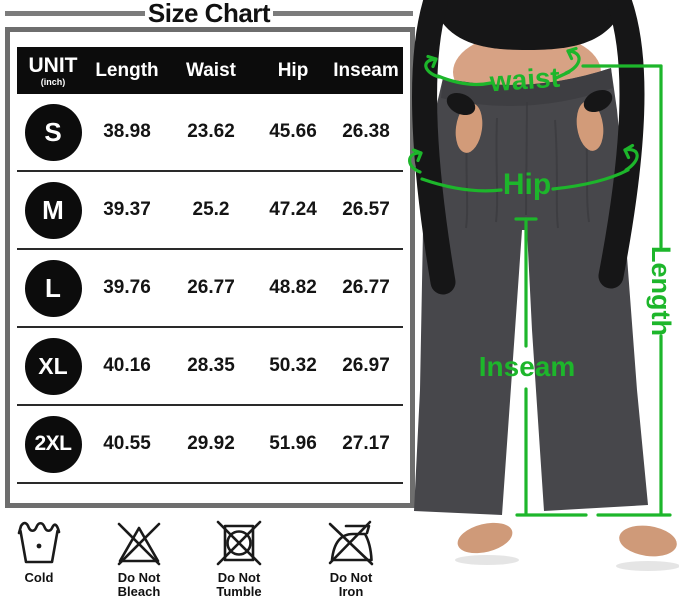  Describe the element at coordinates (366, 287) in the screenshot. I see `cell-inseam: 26.77` at that location.